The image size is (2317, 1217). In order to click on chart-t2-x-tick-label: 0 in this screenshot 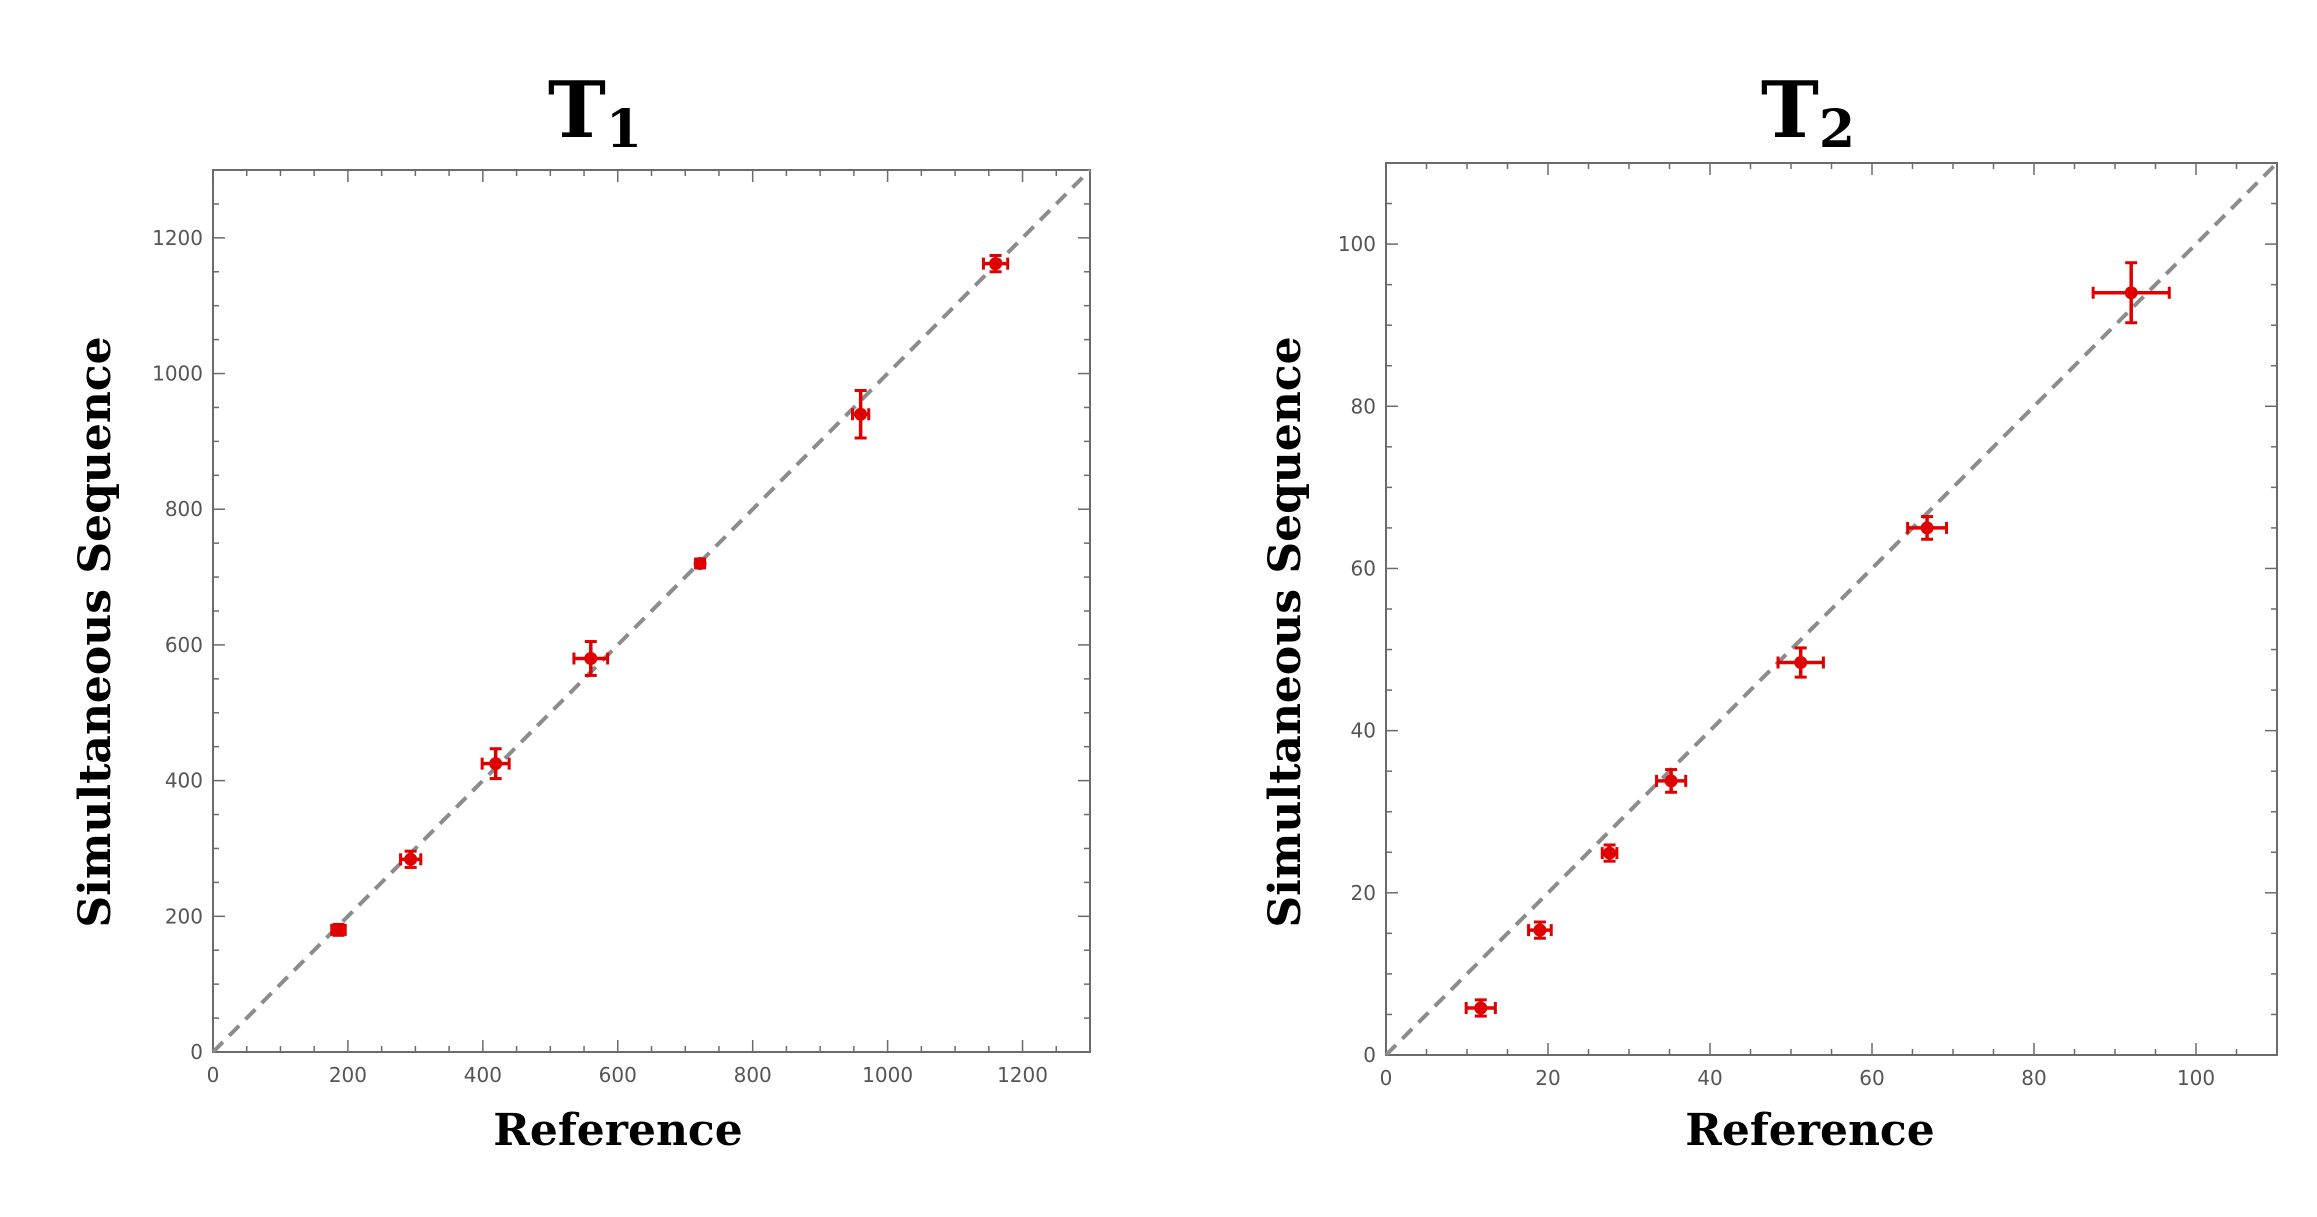, I will do `click(1386, 1078)`.